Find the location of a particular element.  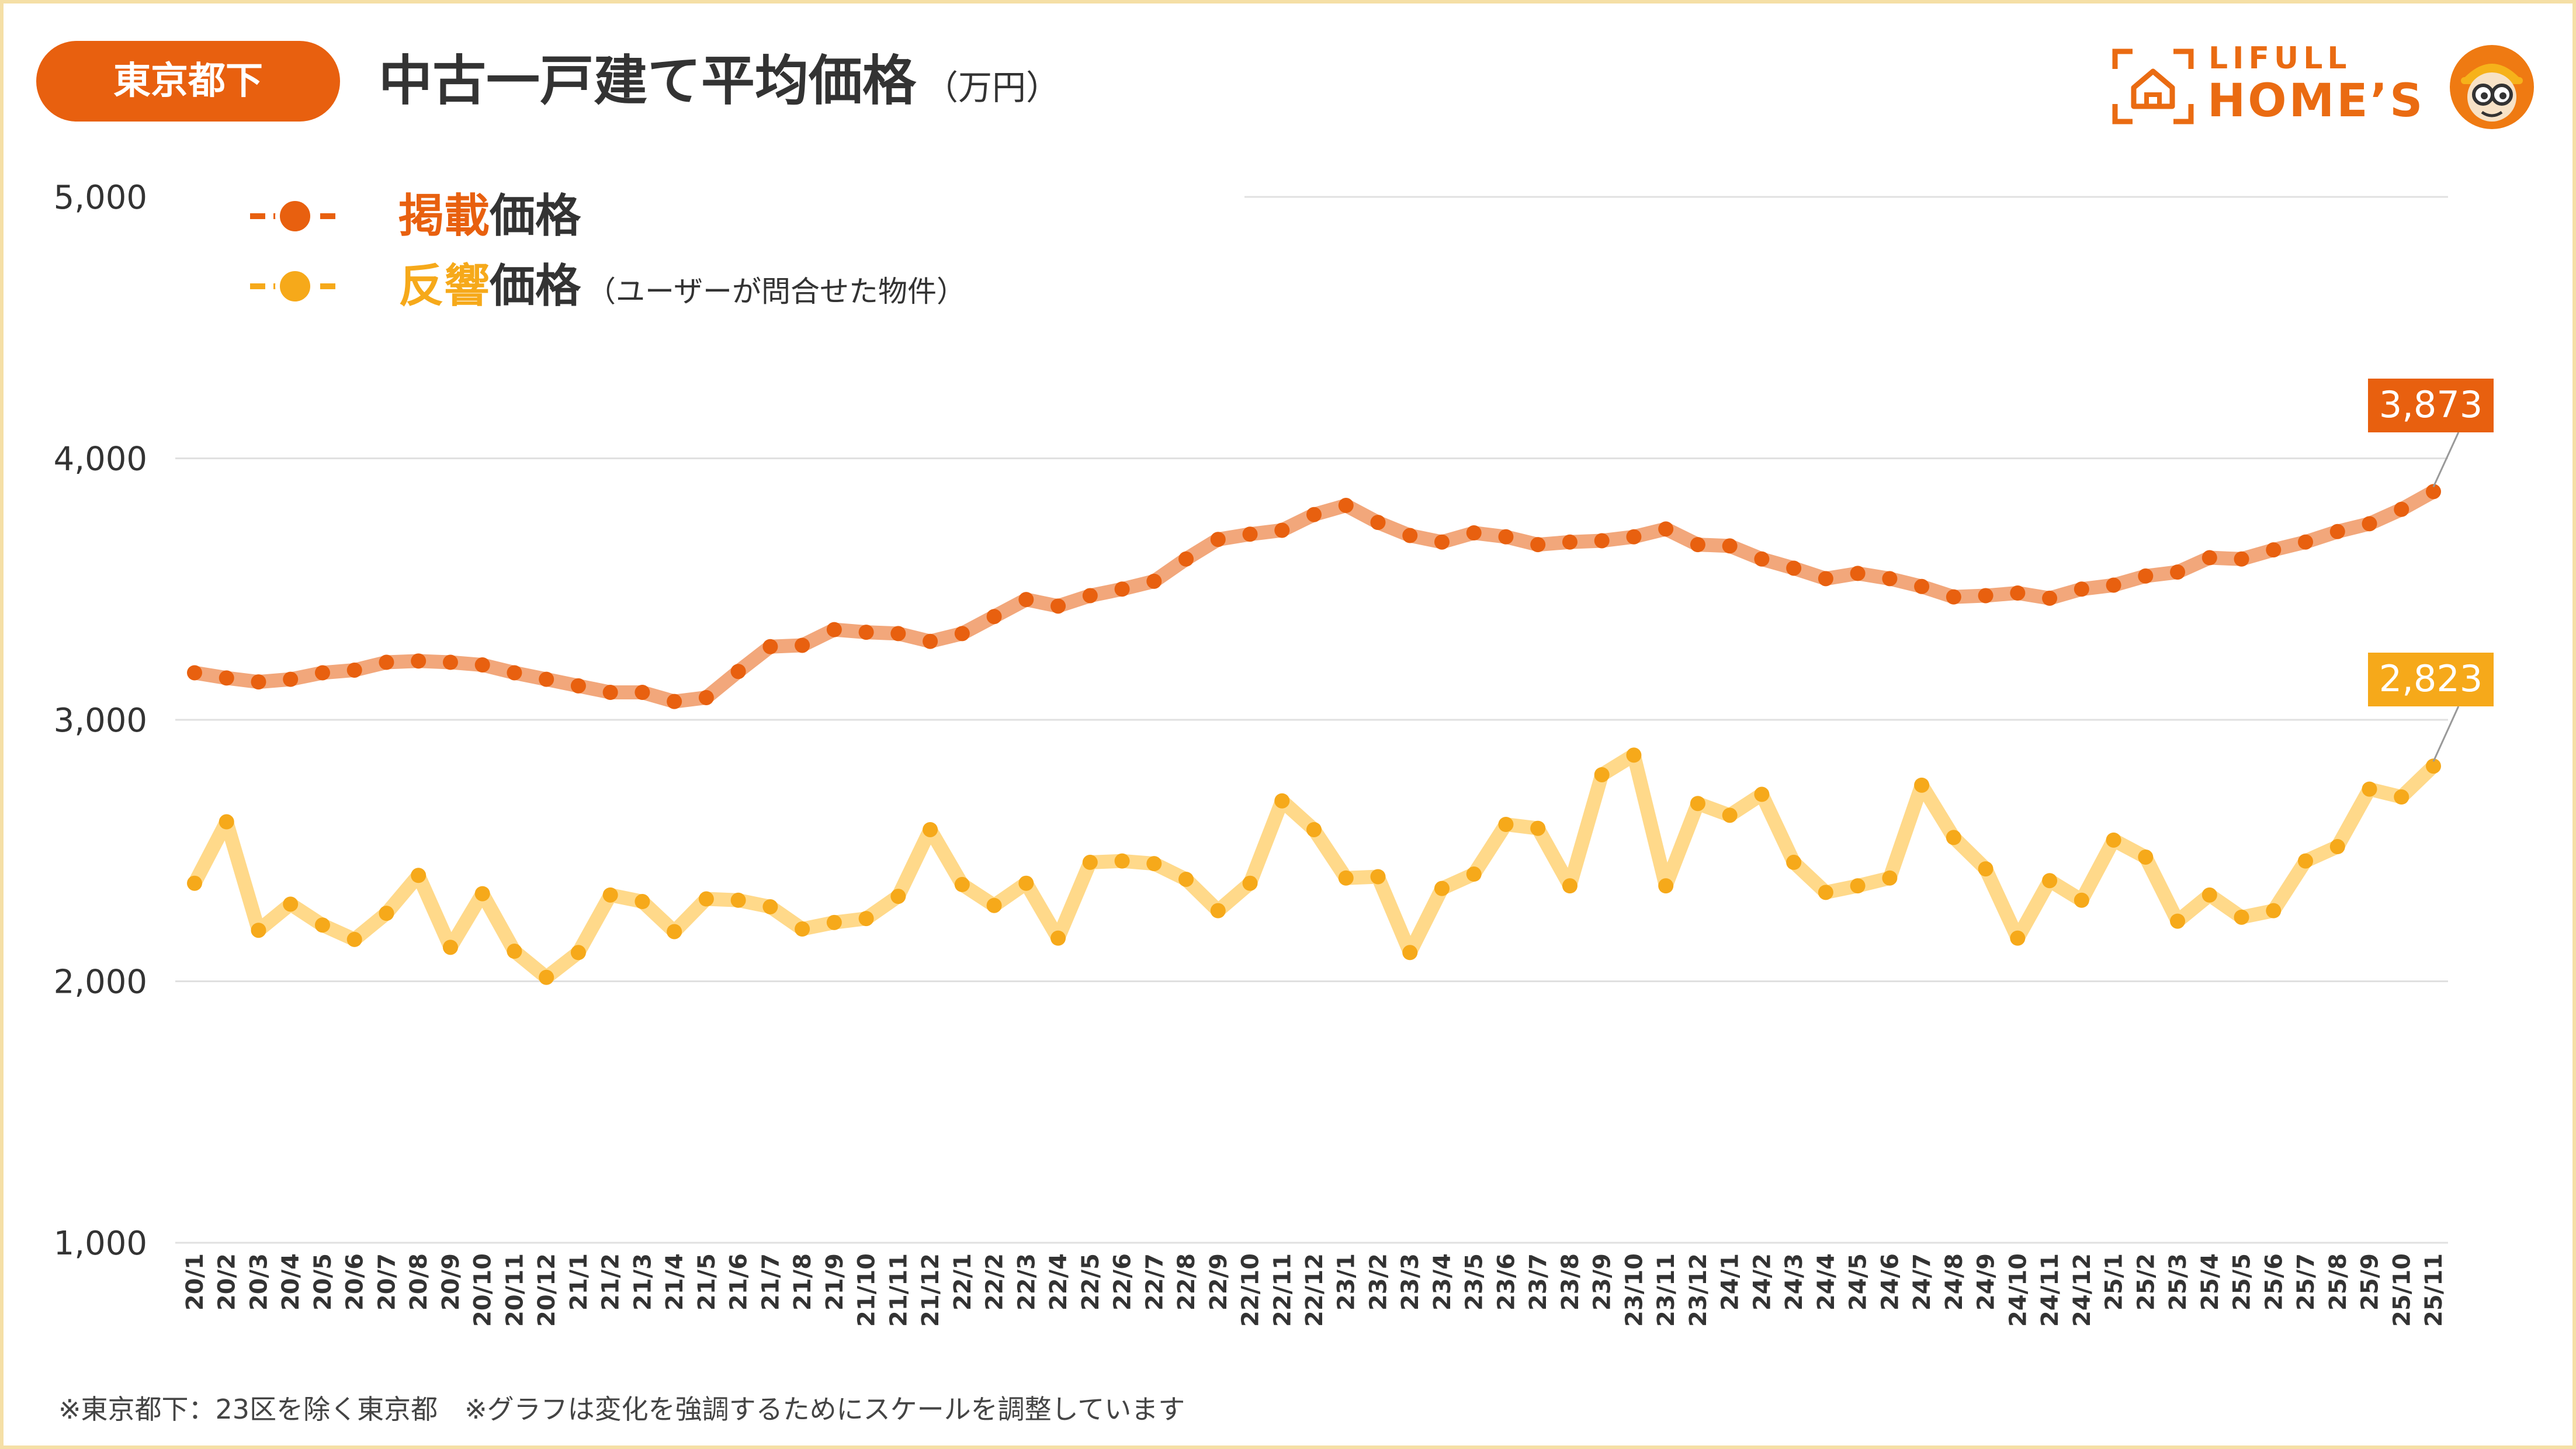

x-tick-label: 25/10 is located at coordinates (2402, 1290).